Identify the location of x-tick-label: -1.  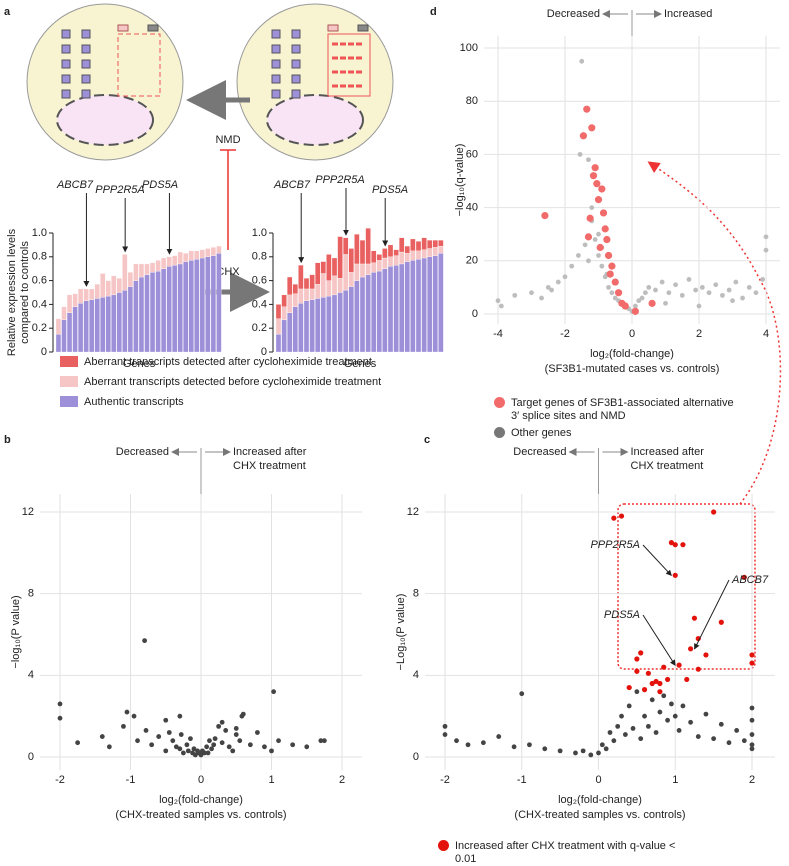
(522, 780).